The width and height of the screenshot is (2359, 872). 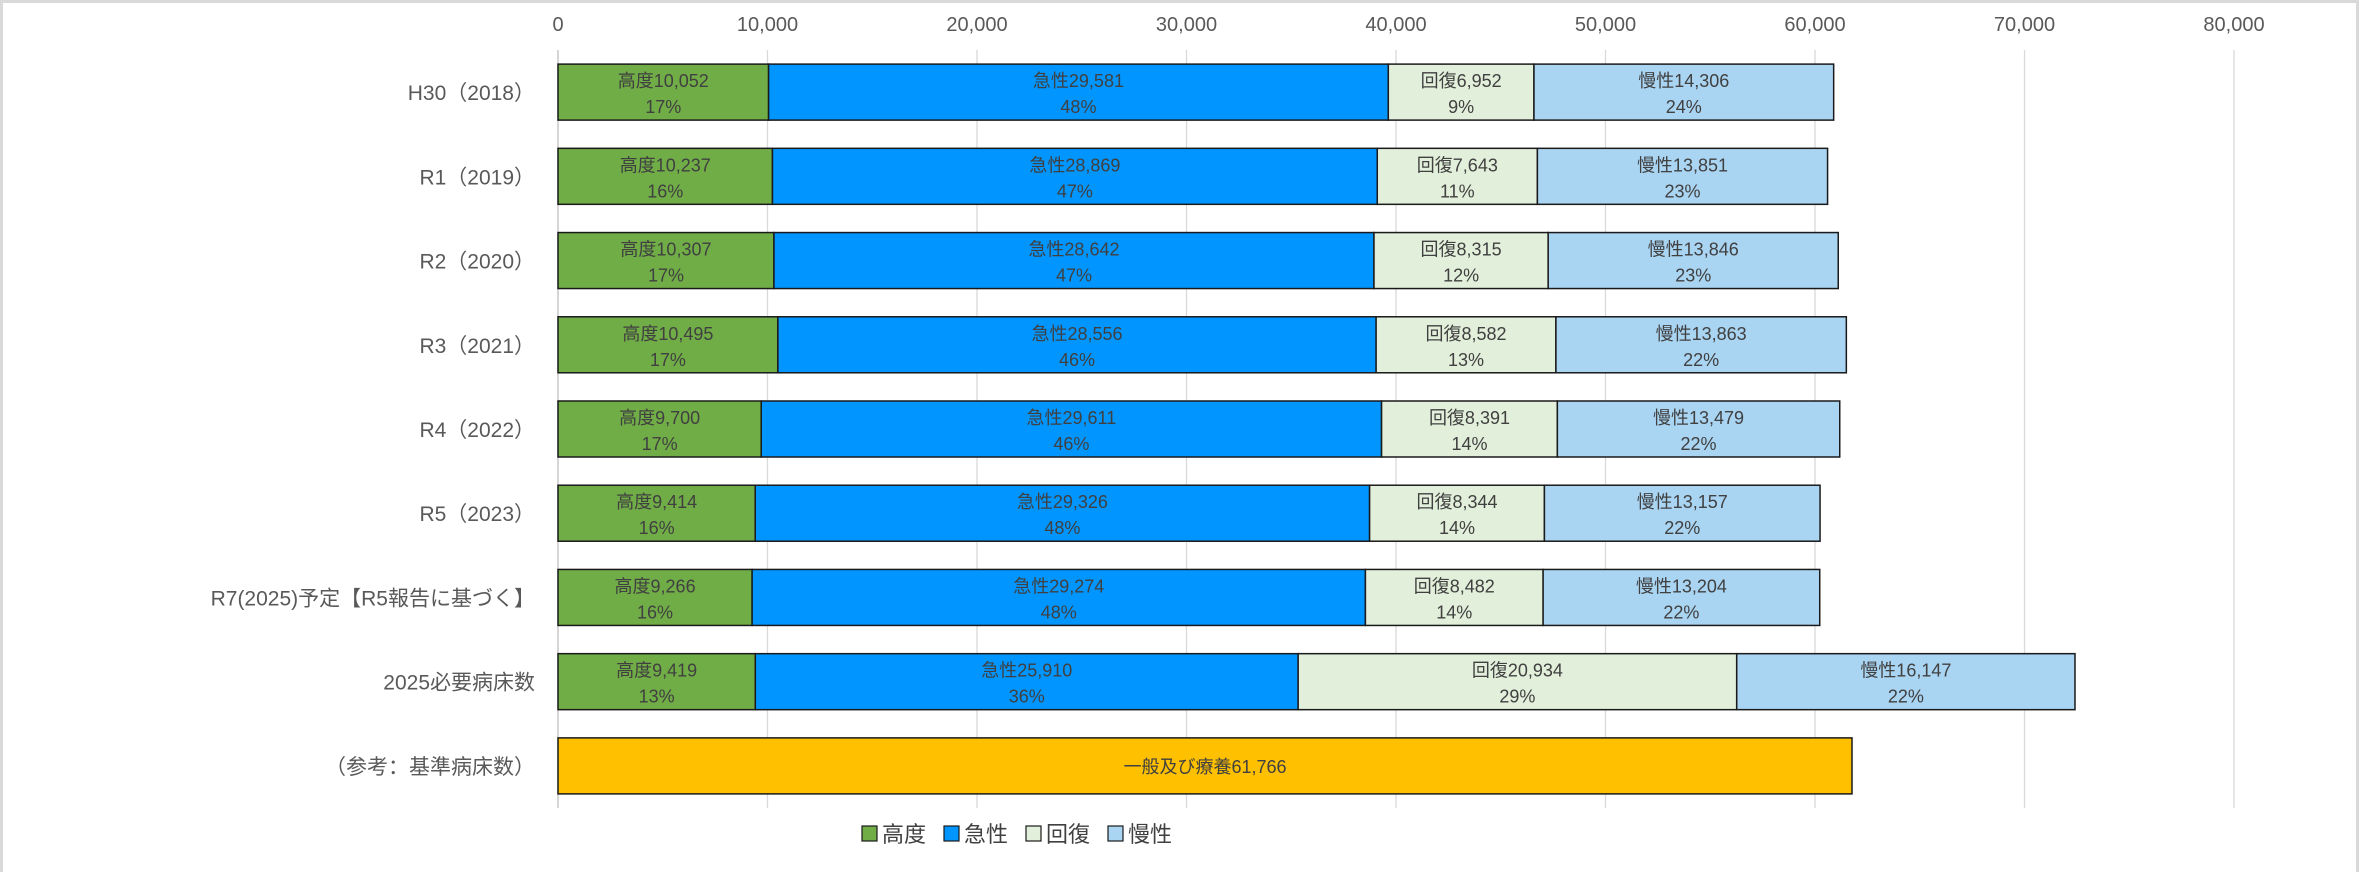 What do you see at coordinates (665, 165) in the screenshot?
I see `data-label: 高度10,237` at bounding box center [665, 165].